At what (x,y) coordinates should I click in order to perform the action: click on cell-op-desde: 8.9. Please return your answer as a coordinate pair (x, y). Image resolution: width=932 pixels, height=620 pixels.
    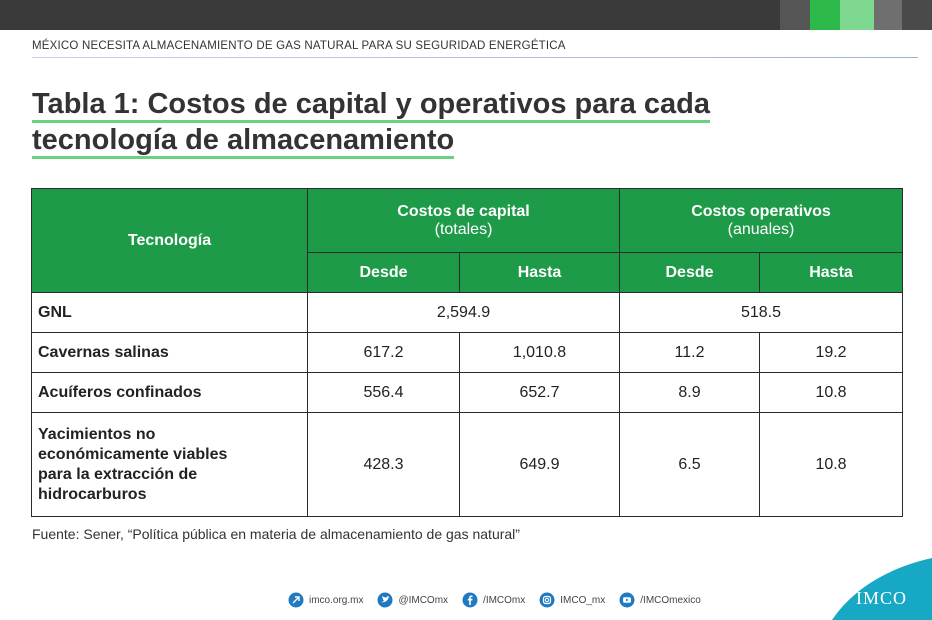
    Looking at the image, I should click on (690, 392).